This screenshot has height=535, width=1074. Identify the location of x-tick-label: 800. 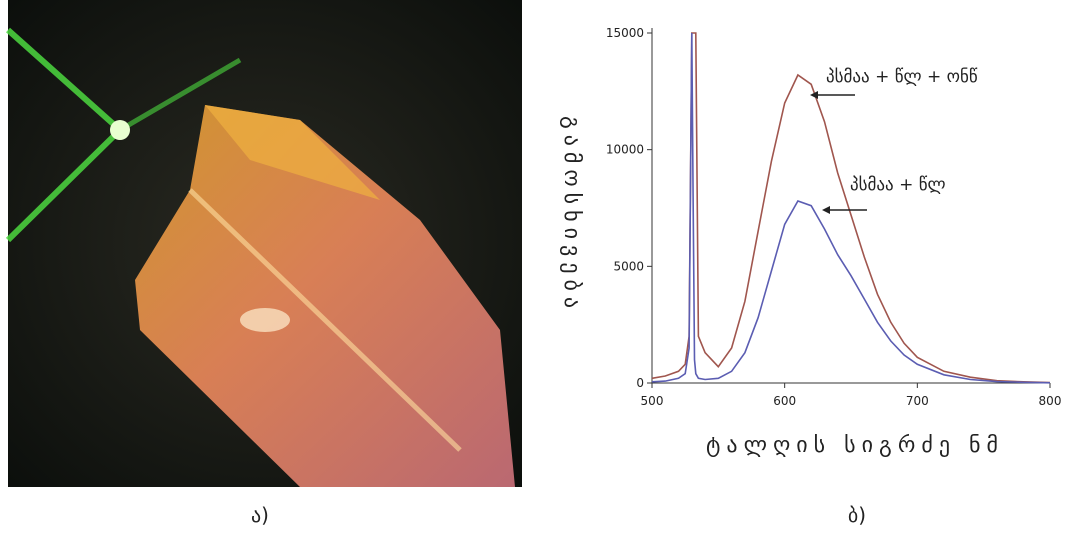
(1050, 401).